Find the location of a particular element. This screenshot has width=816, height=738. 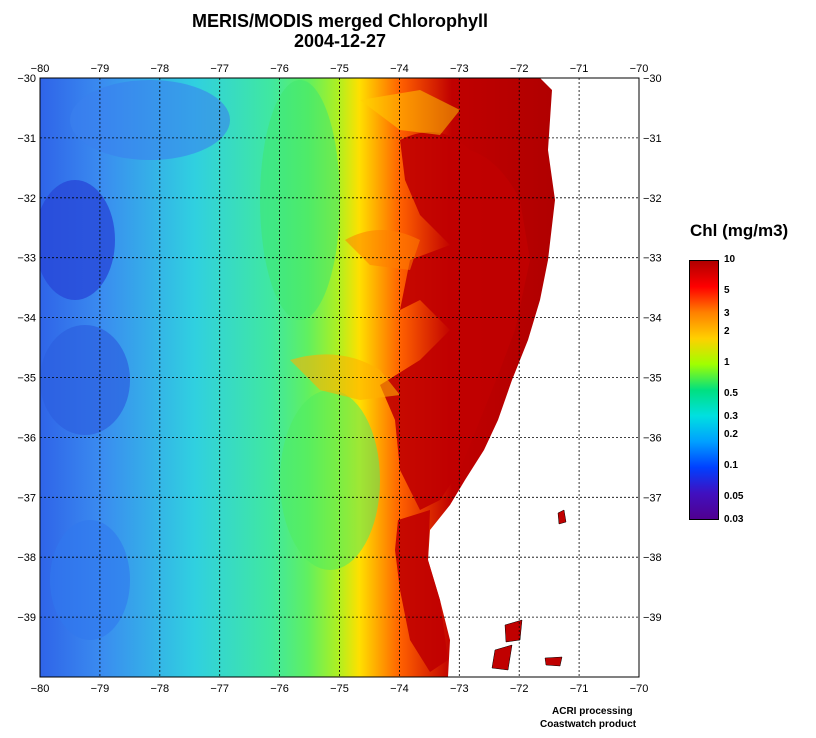

colorbar-tick-label: 0.5 is located at coordinates (731, 394).